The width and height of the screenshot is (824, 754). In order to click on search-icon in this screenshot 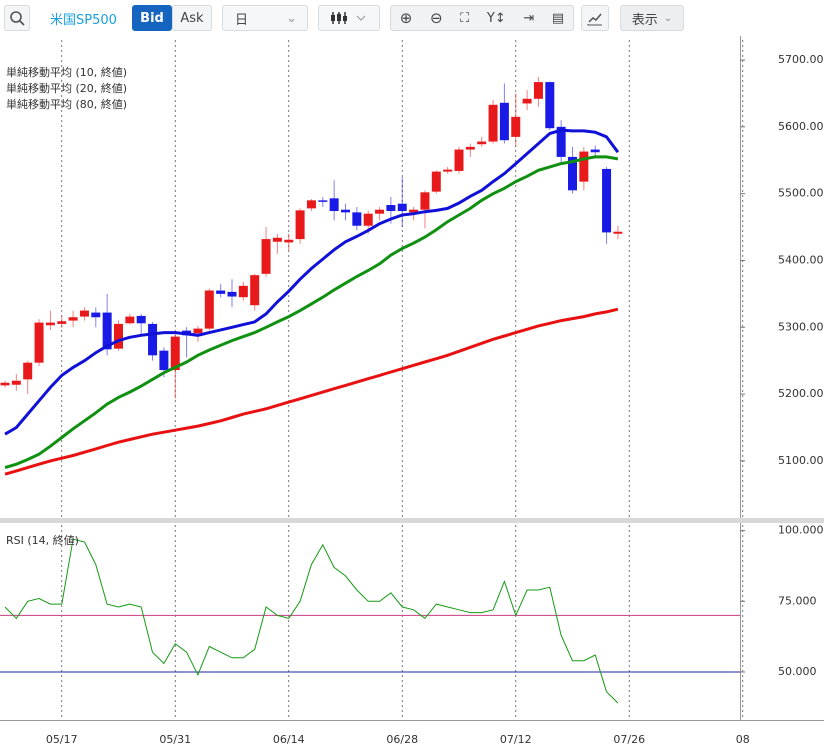, I will do `click(17, 18)`.